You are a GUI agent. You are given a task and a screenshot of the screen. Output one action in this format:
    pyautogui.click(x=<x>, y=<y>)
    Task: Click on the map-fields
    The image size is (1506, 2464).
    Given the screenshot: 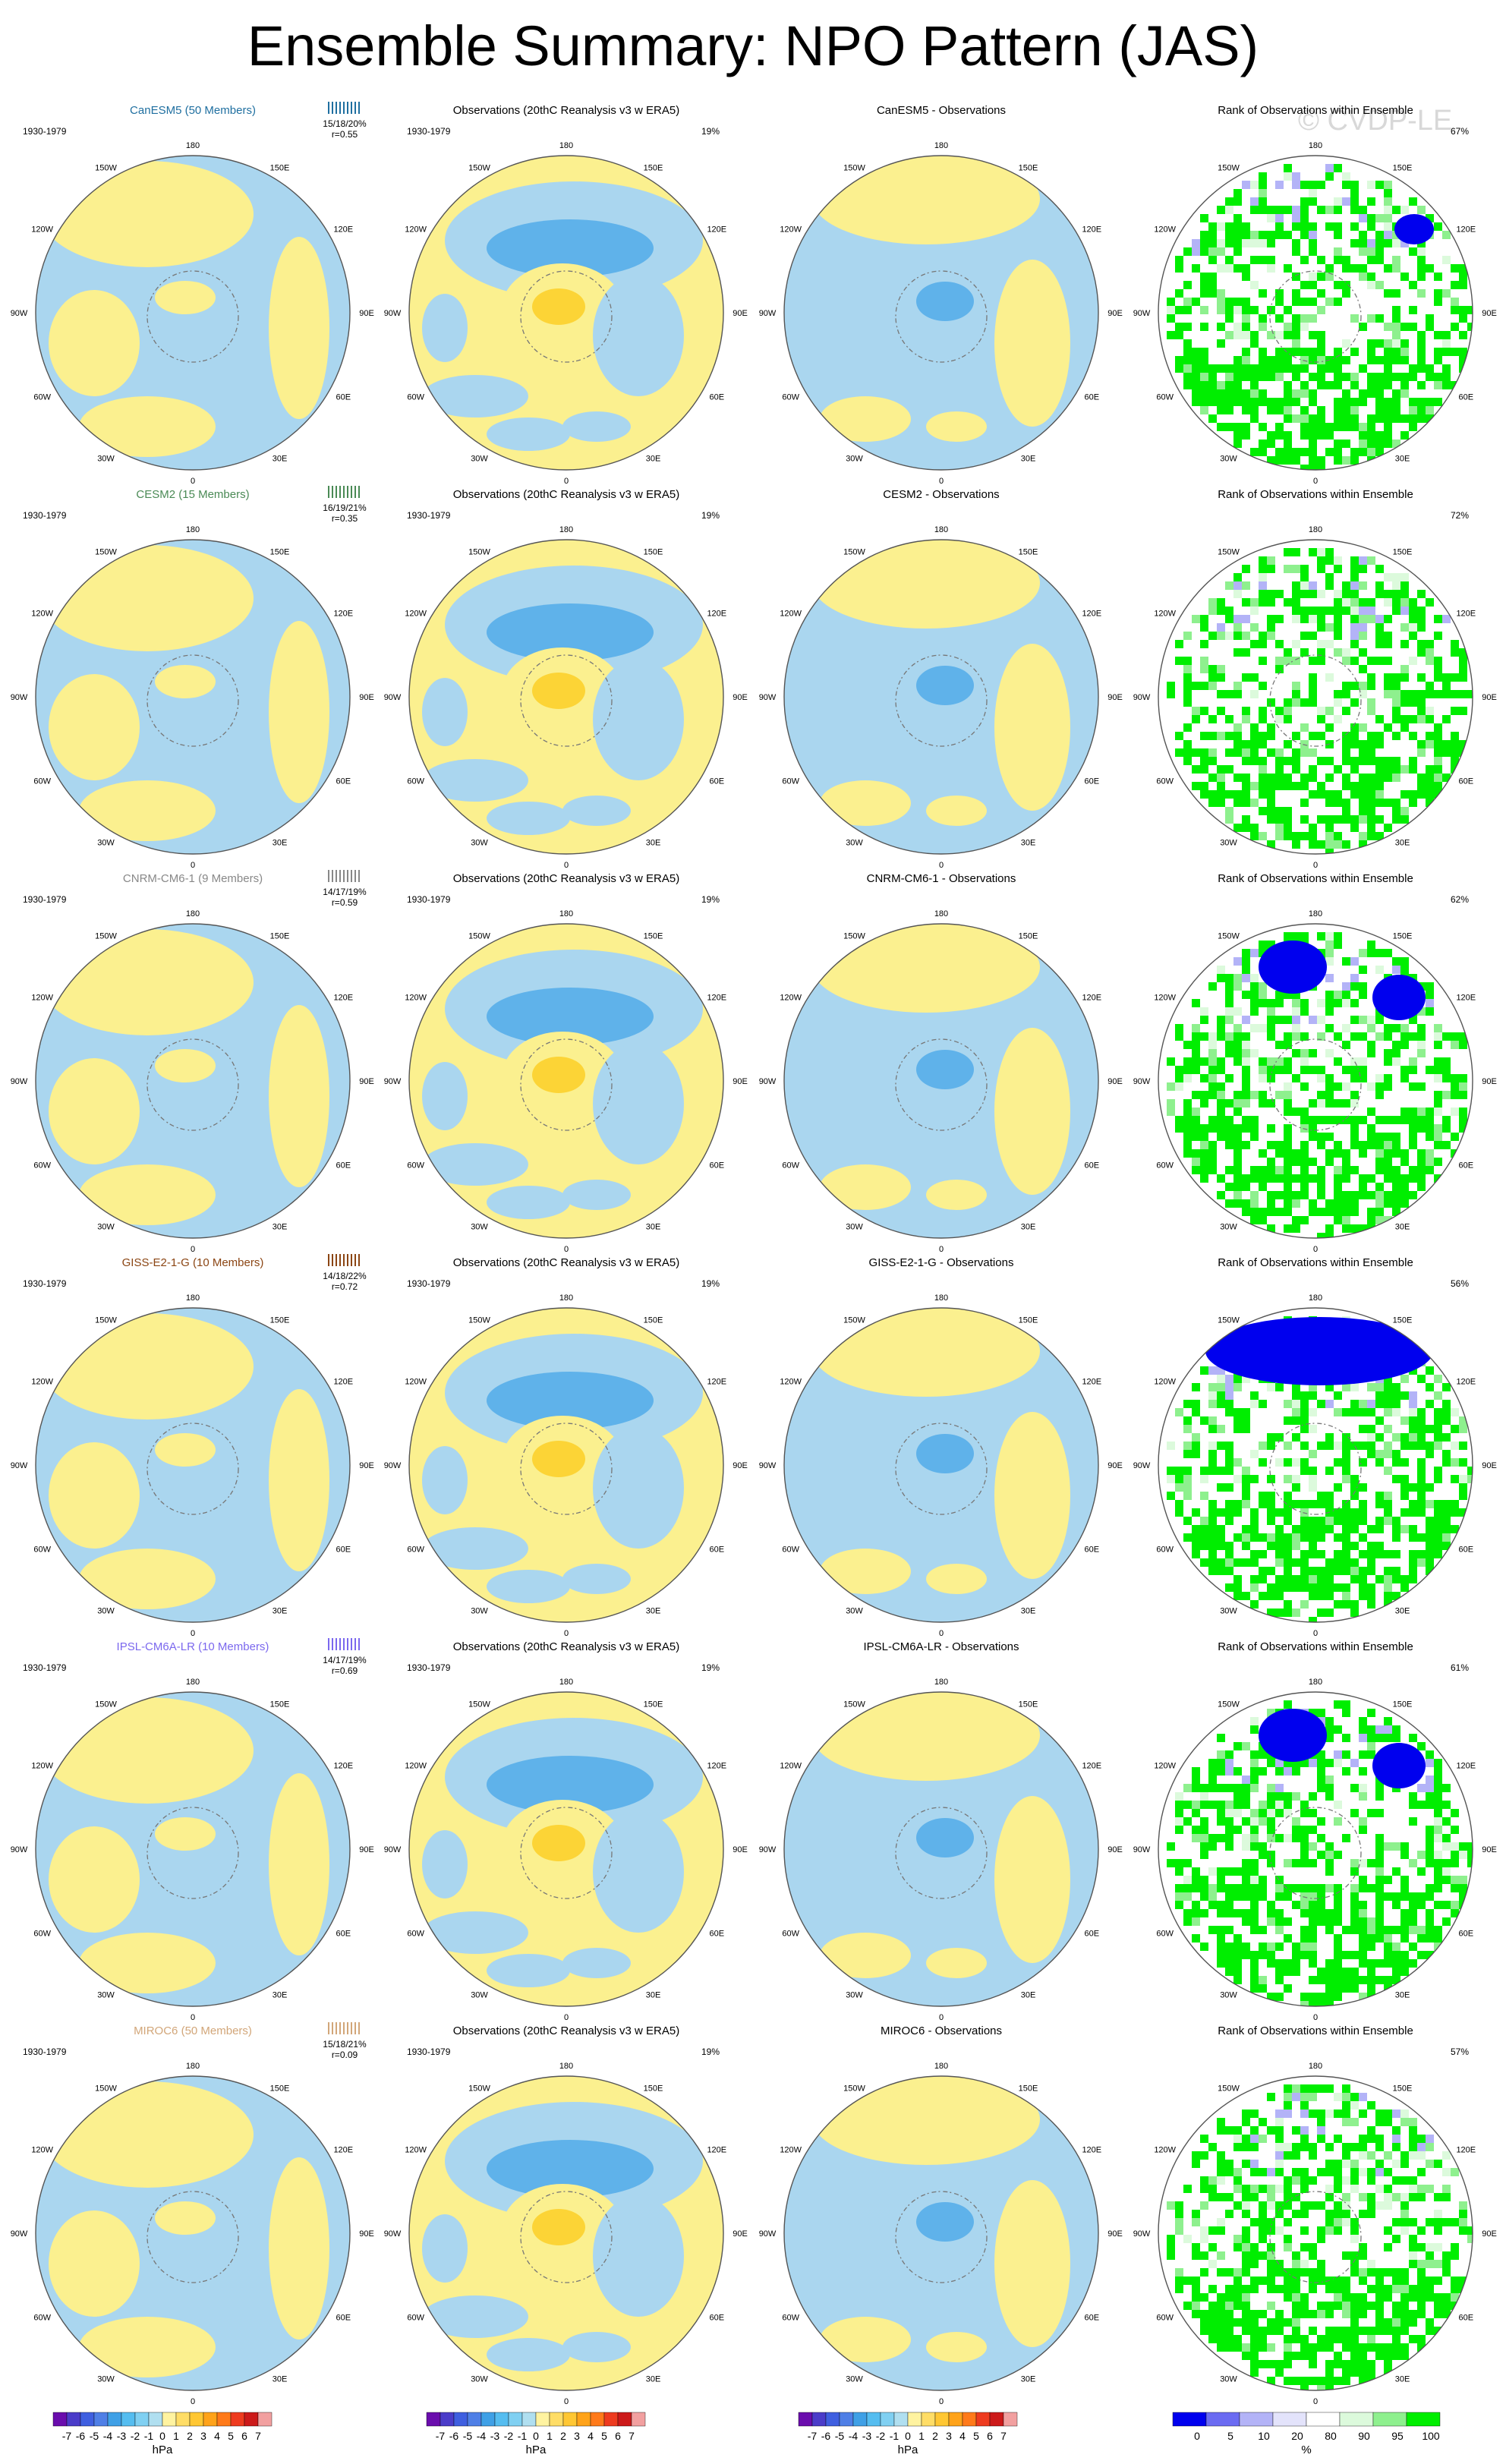 What is the action you would take?
    pyautogui.click(x=1315, y=1849)
    